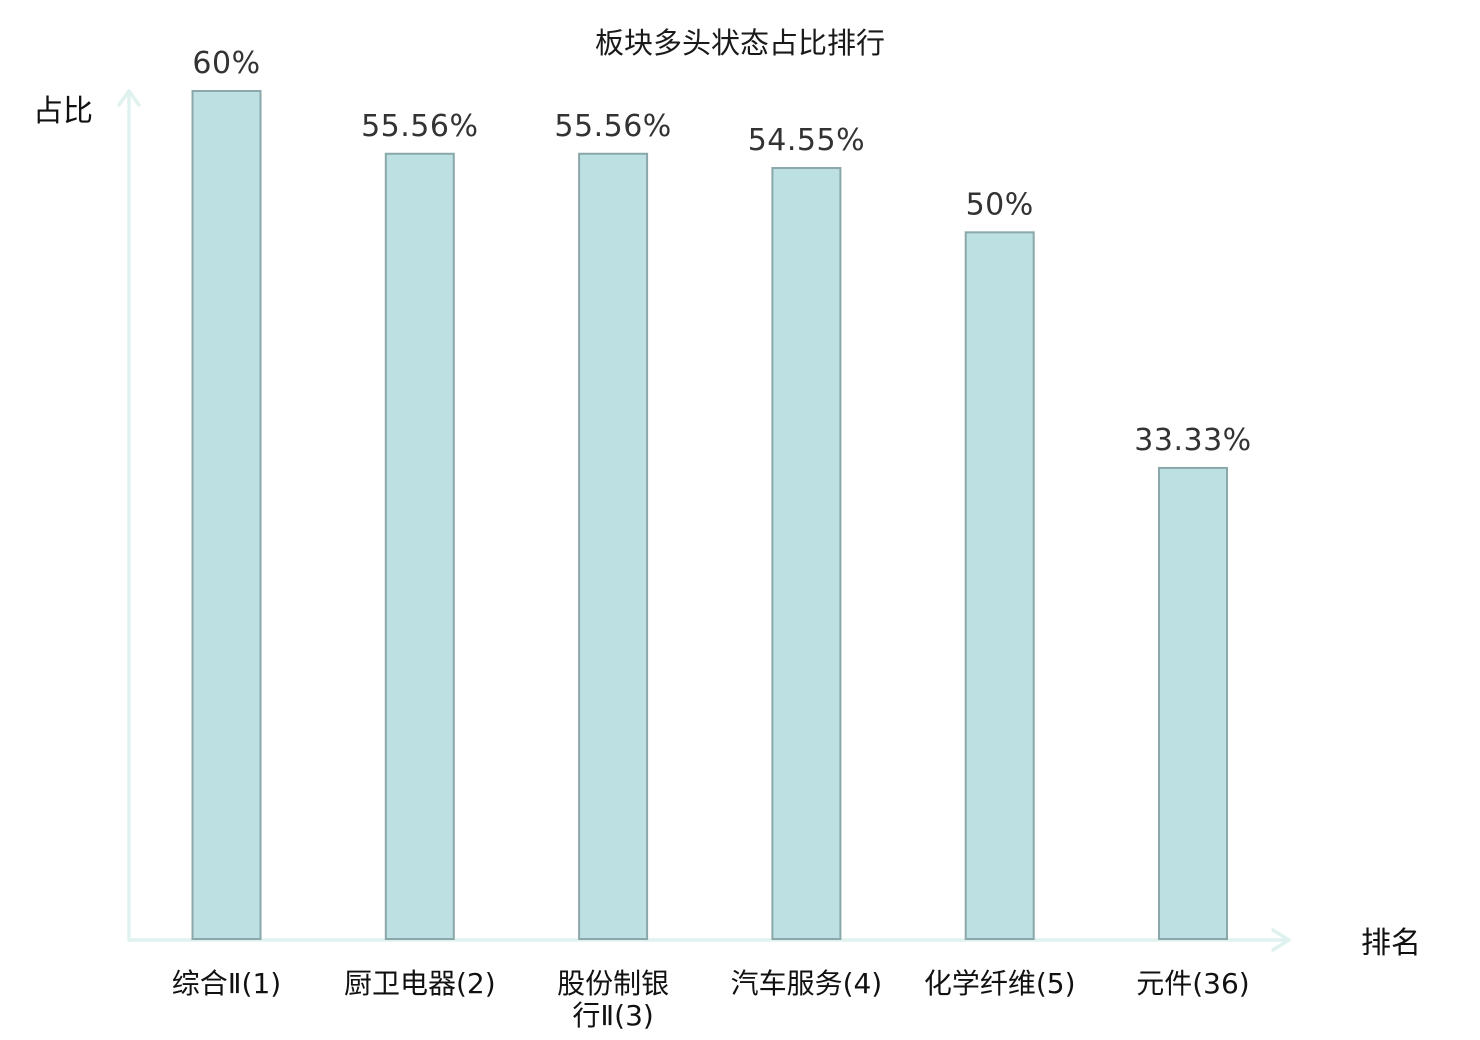  I want to click on x-tick-label: 元件(36), so click(1192, 983).